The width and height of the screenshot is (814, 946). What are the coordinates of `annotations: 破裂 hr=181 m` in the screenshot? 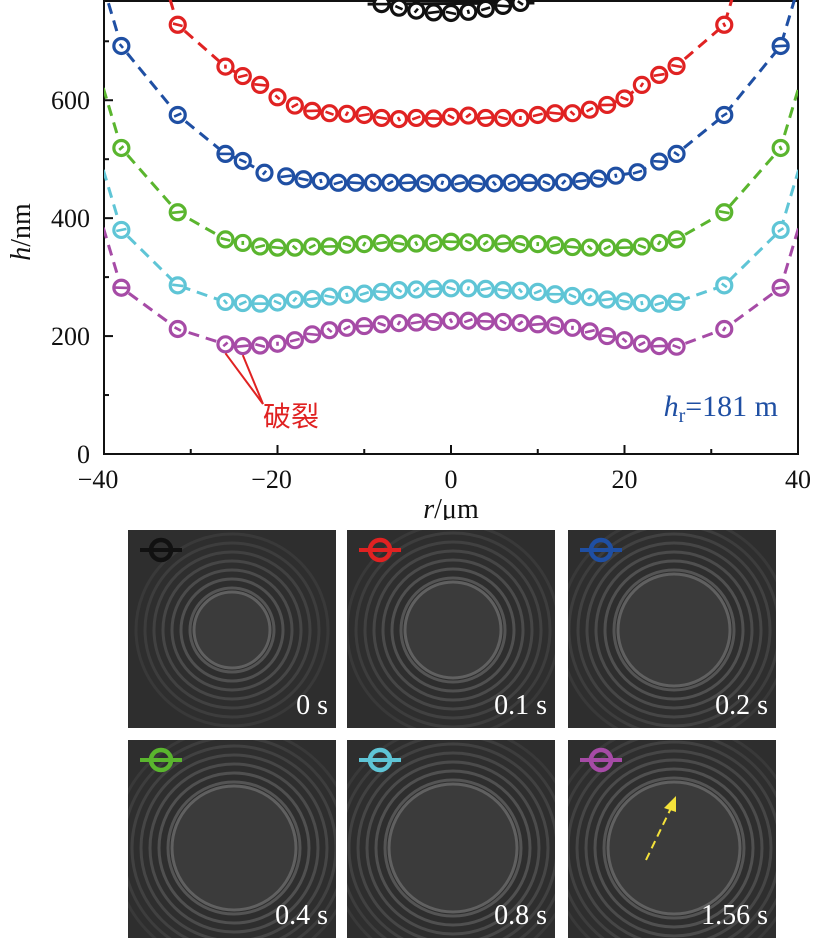 It's located at (501, 392).